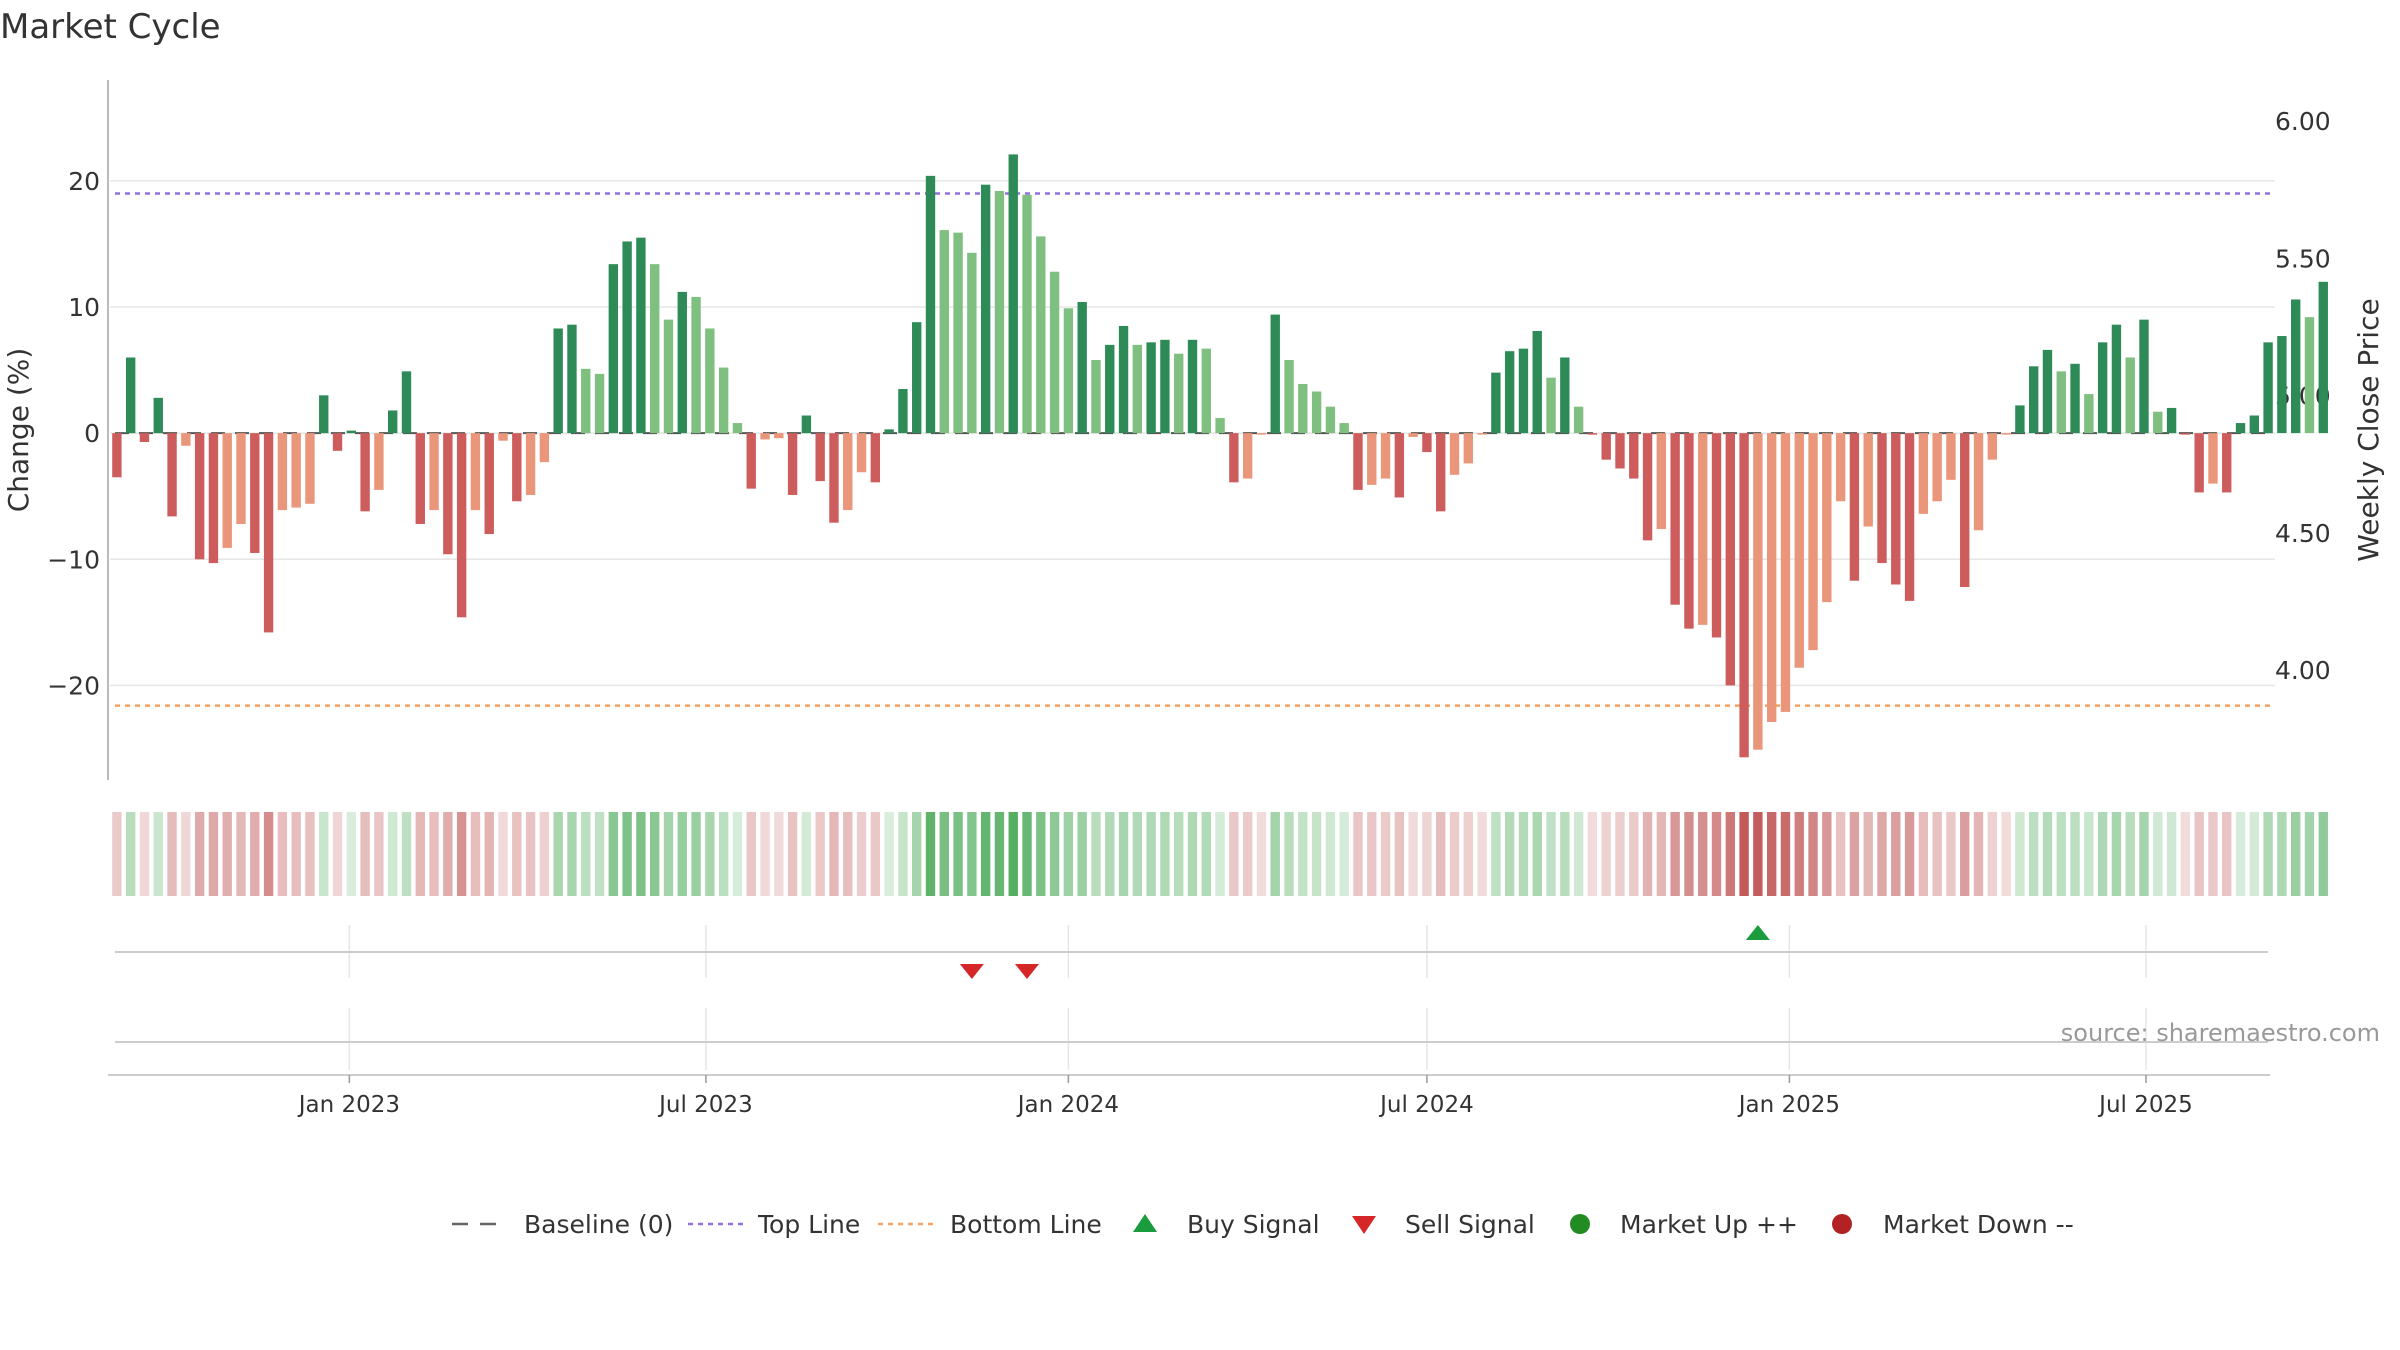 Image resolution: width=2400 pixels, height=1350 pixels. I want to click on y-axis-left-label: Change (%), so click(18, 430).